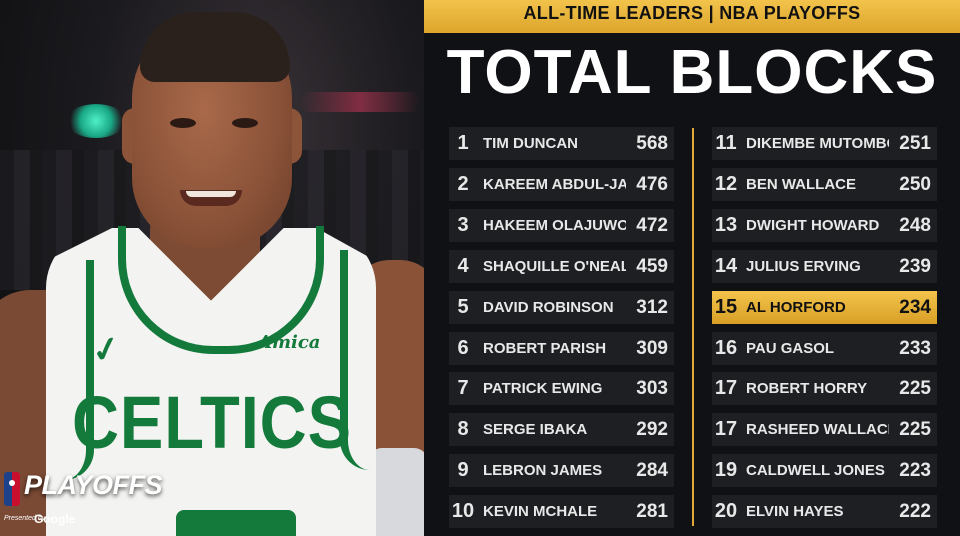 Image resolution: width=960 pixels, height=536 pixels. I want to click on leader-rank: 9, so click(463, 470).